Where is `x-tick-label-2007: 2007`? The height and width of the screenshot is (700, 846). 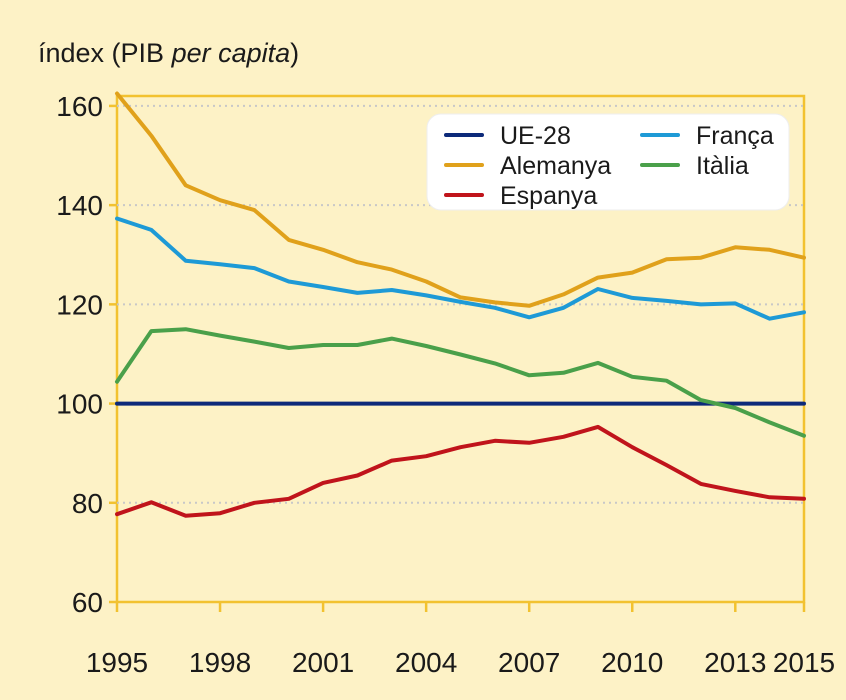 x-tick-label-2007: 2007 is located at coordinates (529, 662).